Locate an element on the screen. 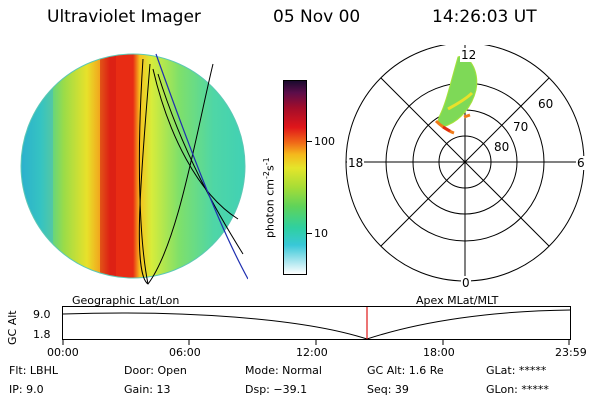 This screenshot has height=400, width=600. colorbar-tick-label-high: 100 is located at coordinates (324, 141).